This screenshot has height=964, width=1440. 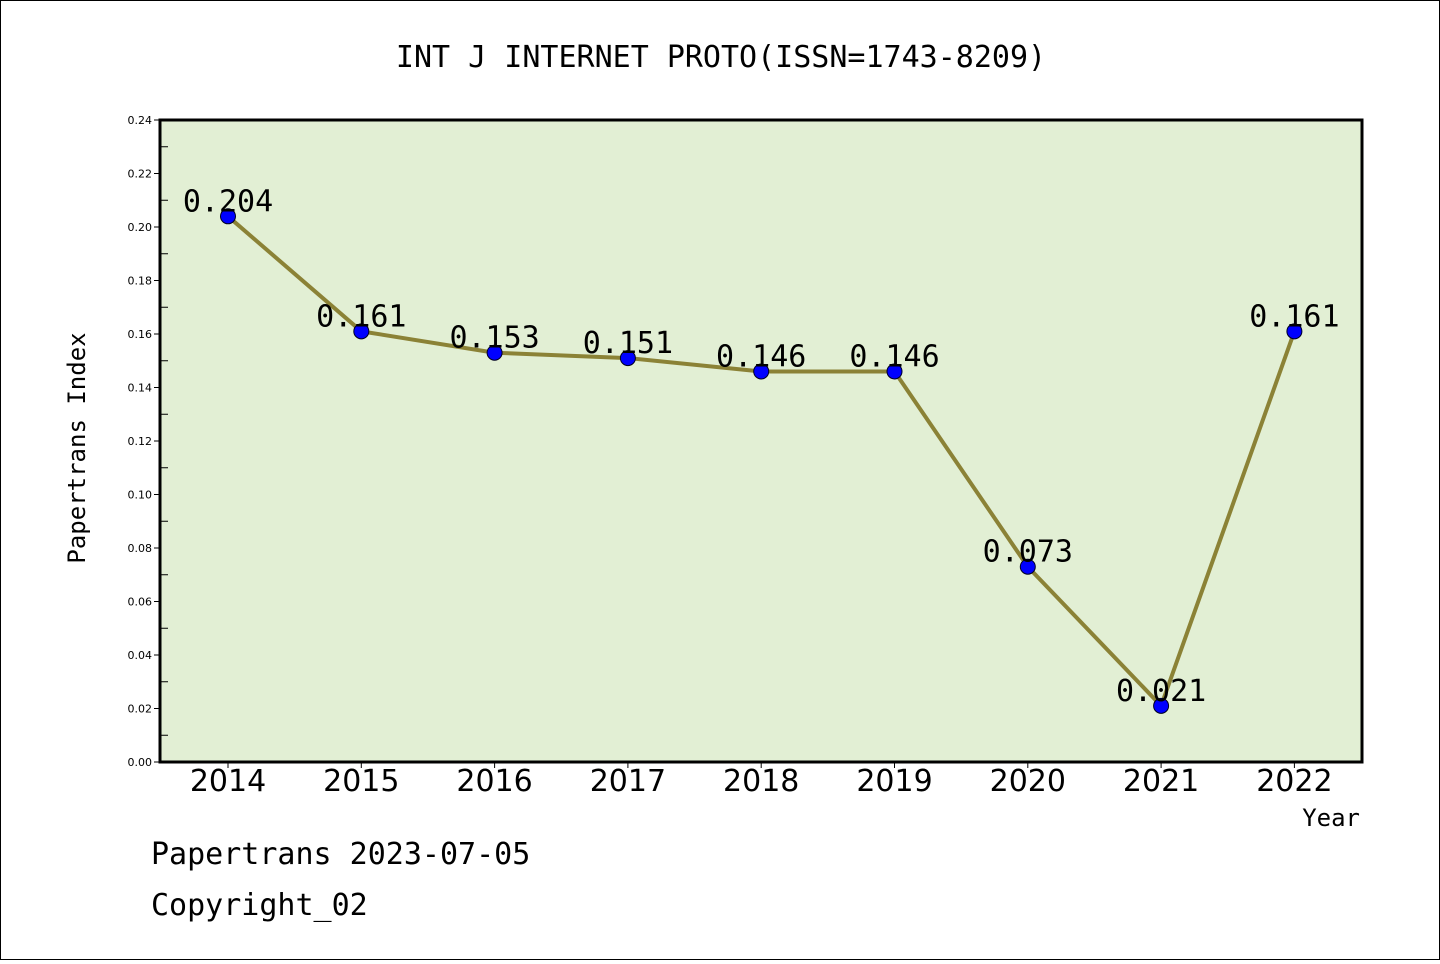 What do you see at coordinates (140, 334) in the screenshot?
I see `y-tick-label: 0.16` at bounding box center [140, 334].